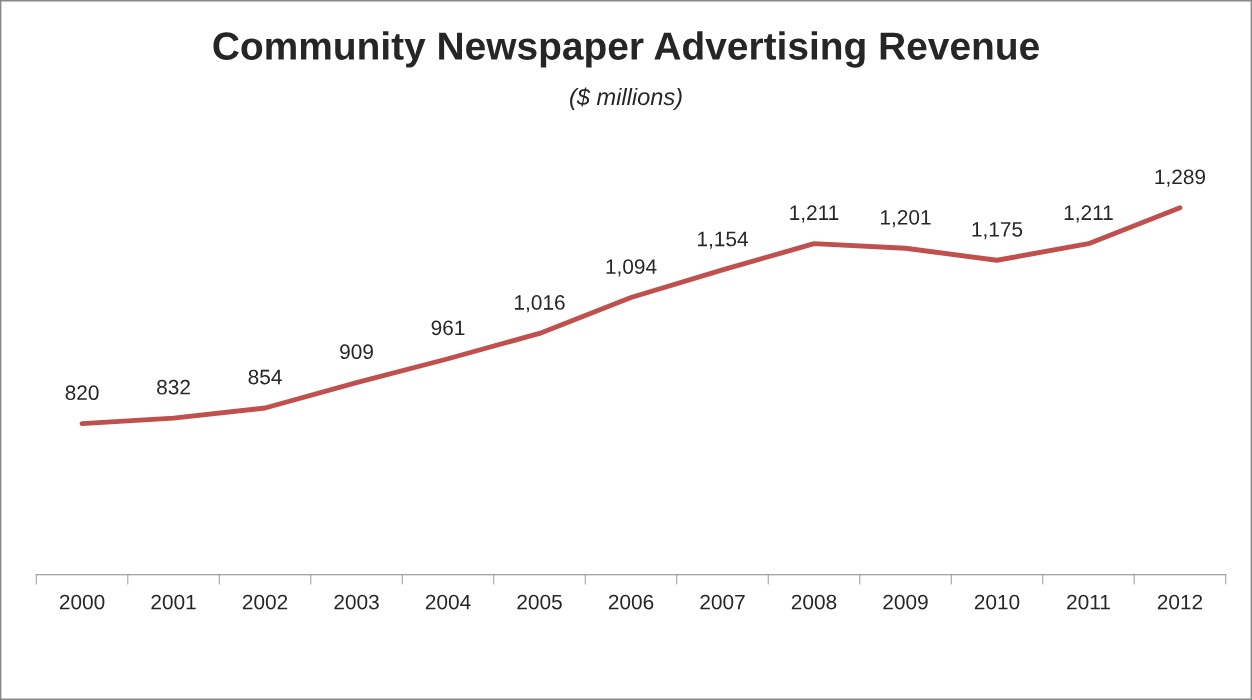 This screenshot has height=700, width=1252. Describe the element at coordinates (997, 602) in the screenshot. I see `x-tick-label: 2010` at that location.